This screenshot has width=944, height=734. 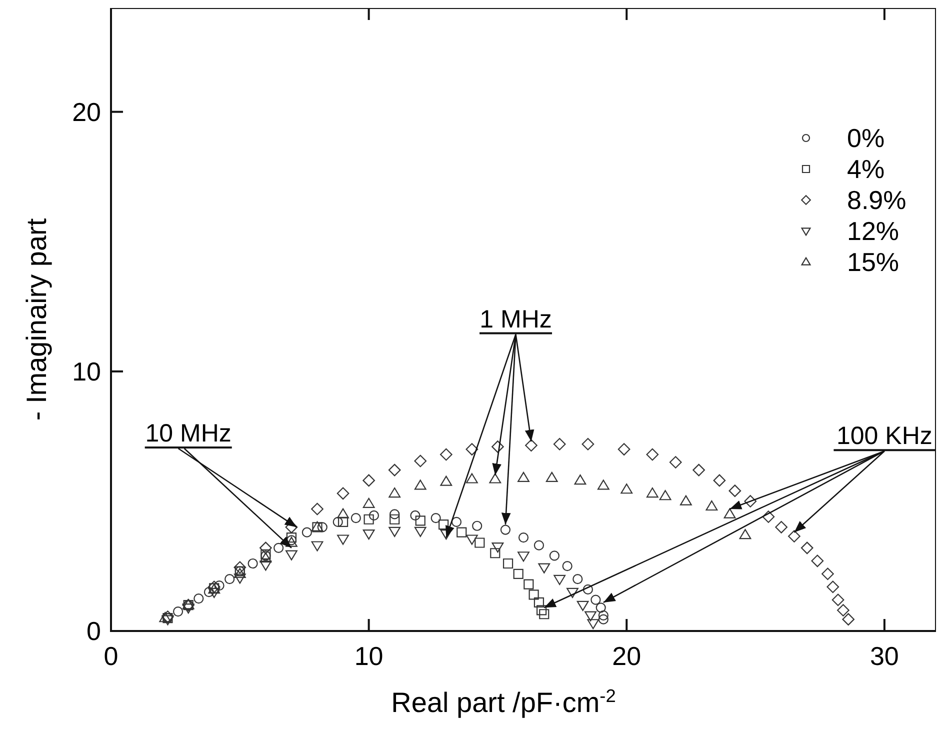 What do you see at coordinates (627, 656) in the screenshot?
I see `x-tick-label: 20` at bounding box center [627, 656].